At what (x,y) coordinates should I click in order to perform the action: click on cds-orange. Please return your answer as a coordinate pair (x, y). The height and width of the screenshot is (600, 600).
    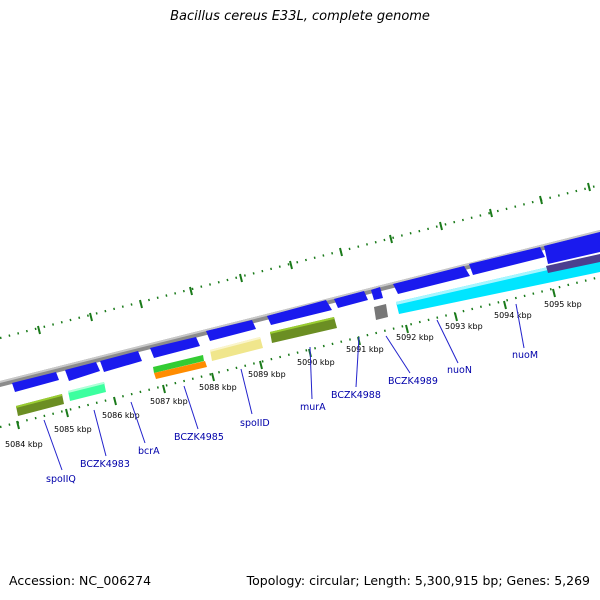
    Looking at the image, I should click on (180, 370).